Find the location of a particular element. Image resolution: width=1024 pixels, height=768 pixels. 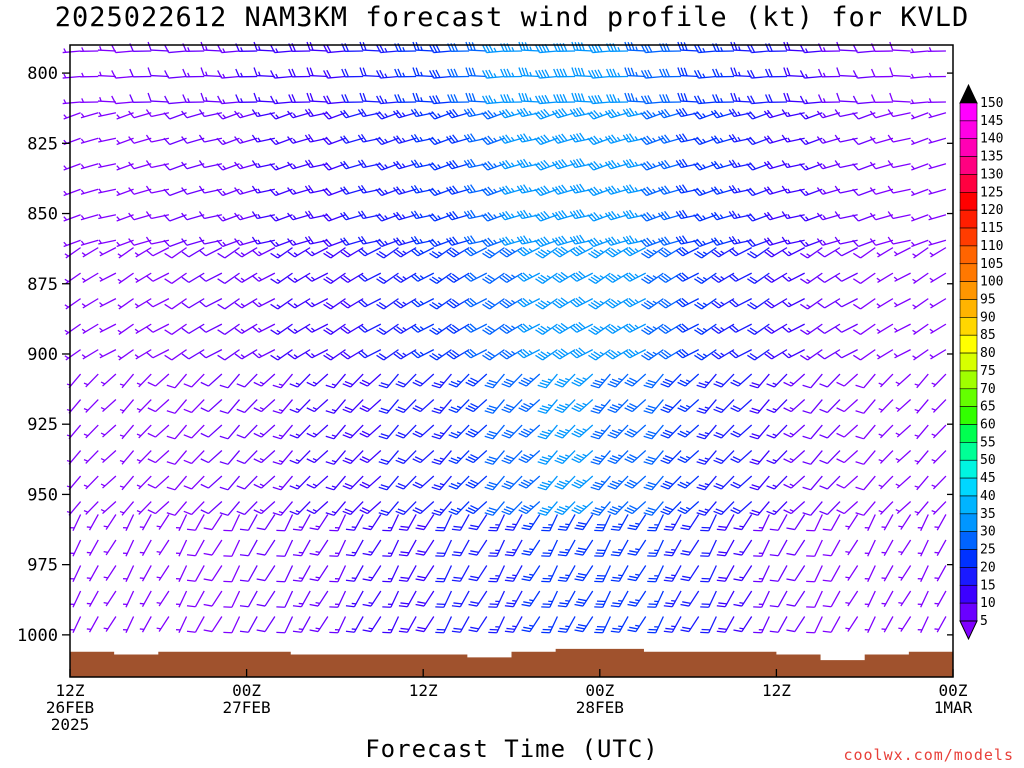

colorbar-label: 10 is located at coordinates (988, 603).